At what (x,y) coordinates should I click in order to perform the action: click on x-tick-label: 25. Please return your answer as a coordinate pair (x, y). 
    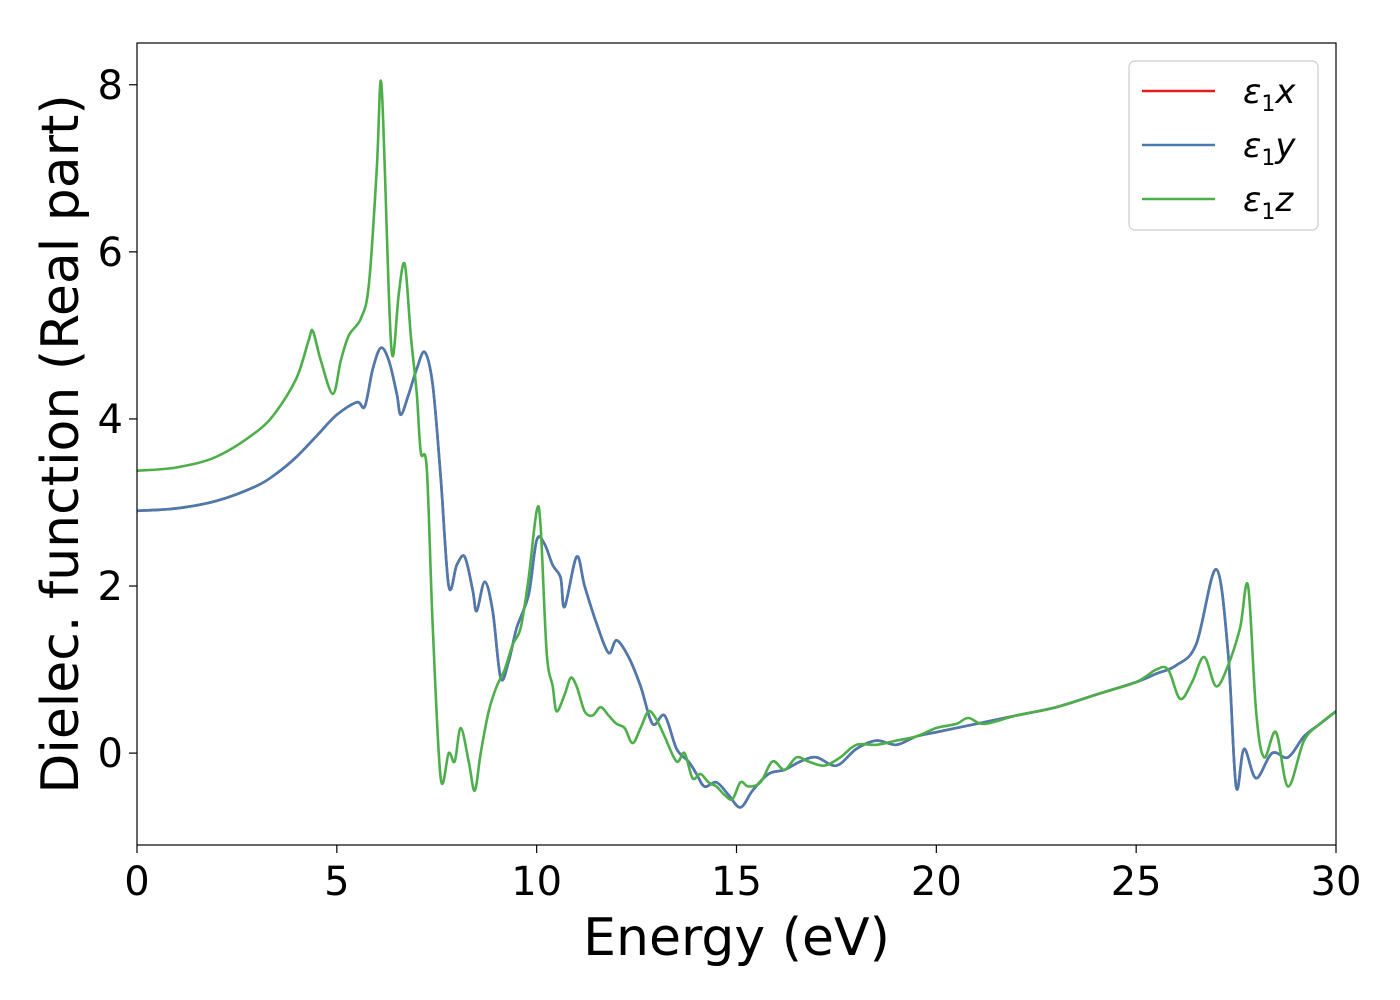
    Looking at the image, I should click on (1136, 882).